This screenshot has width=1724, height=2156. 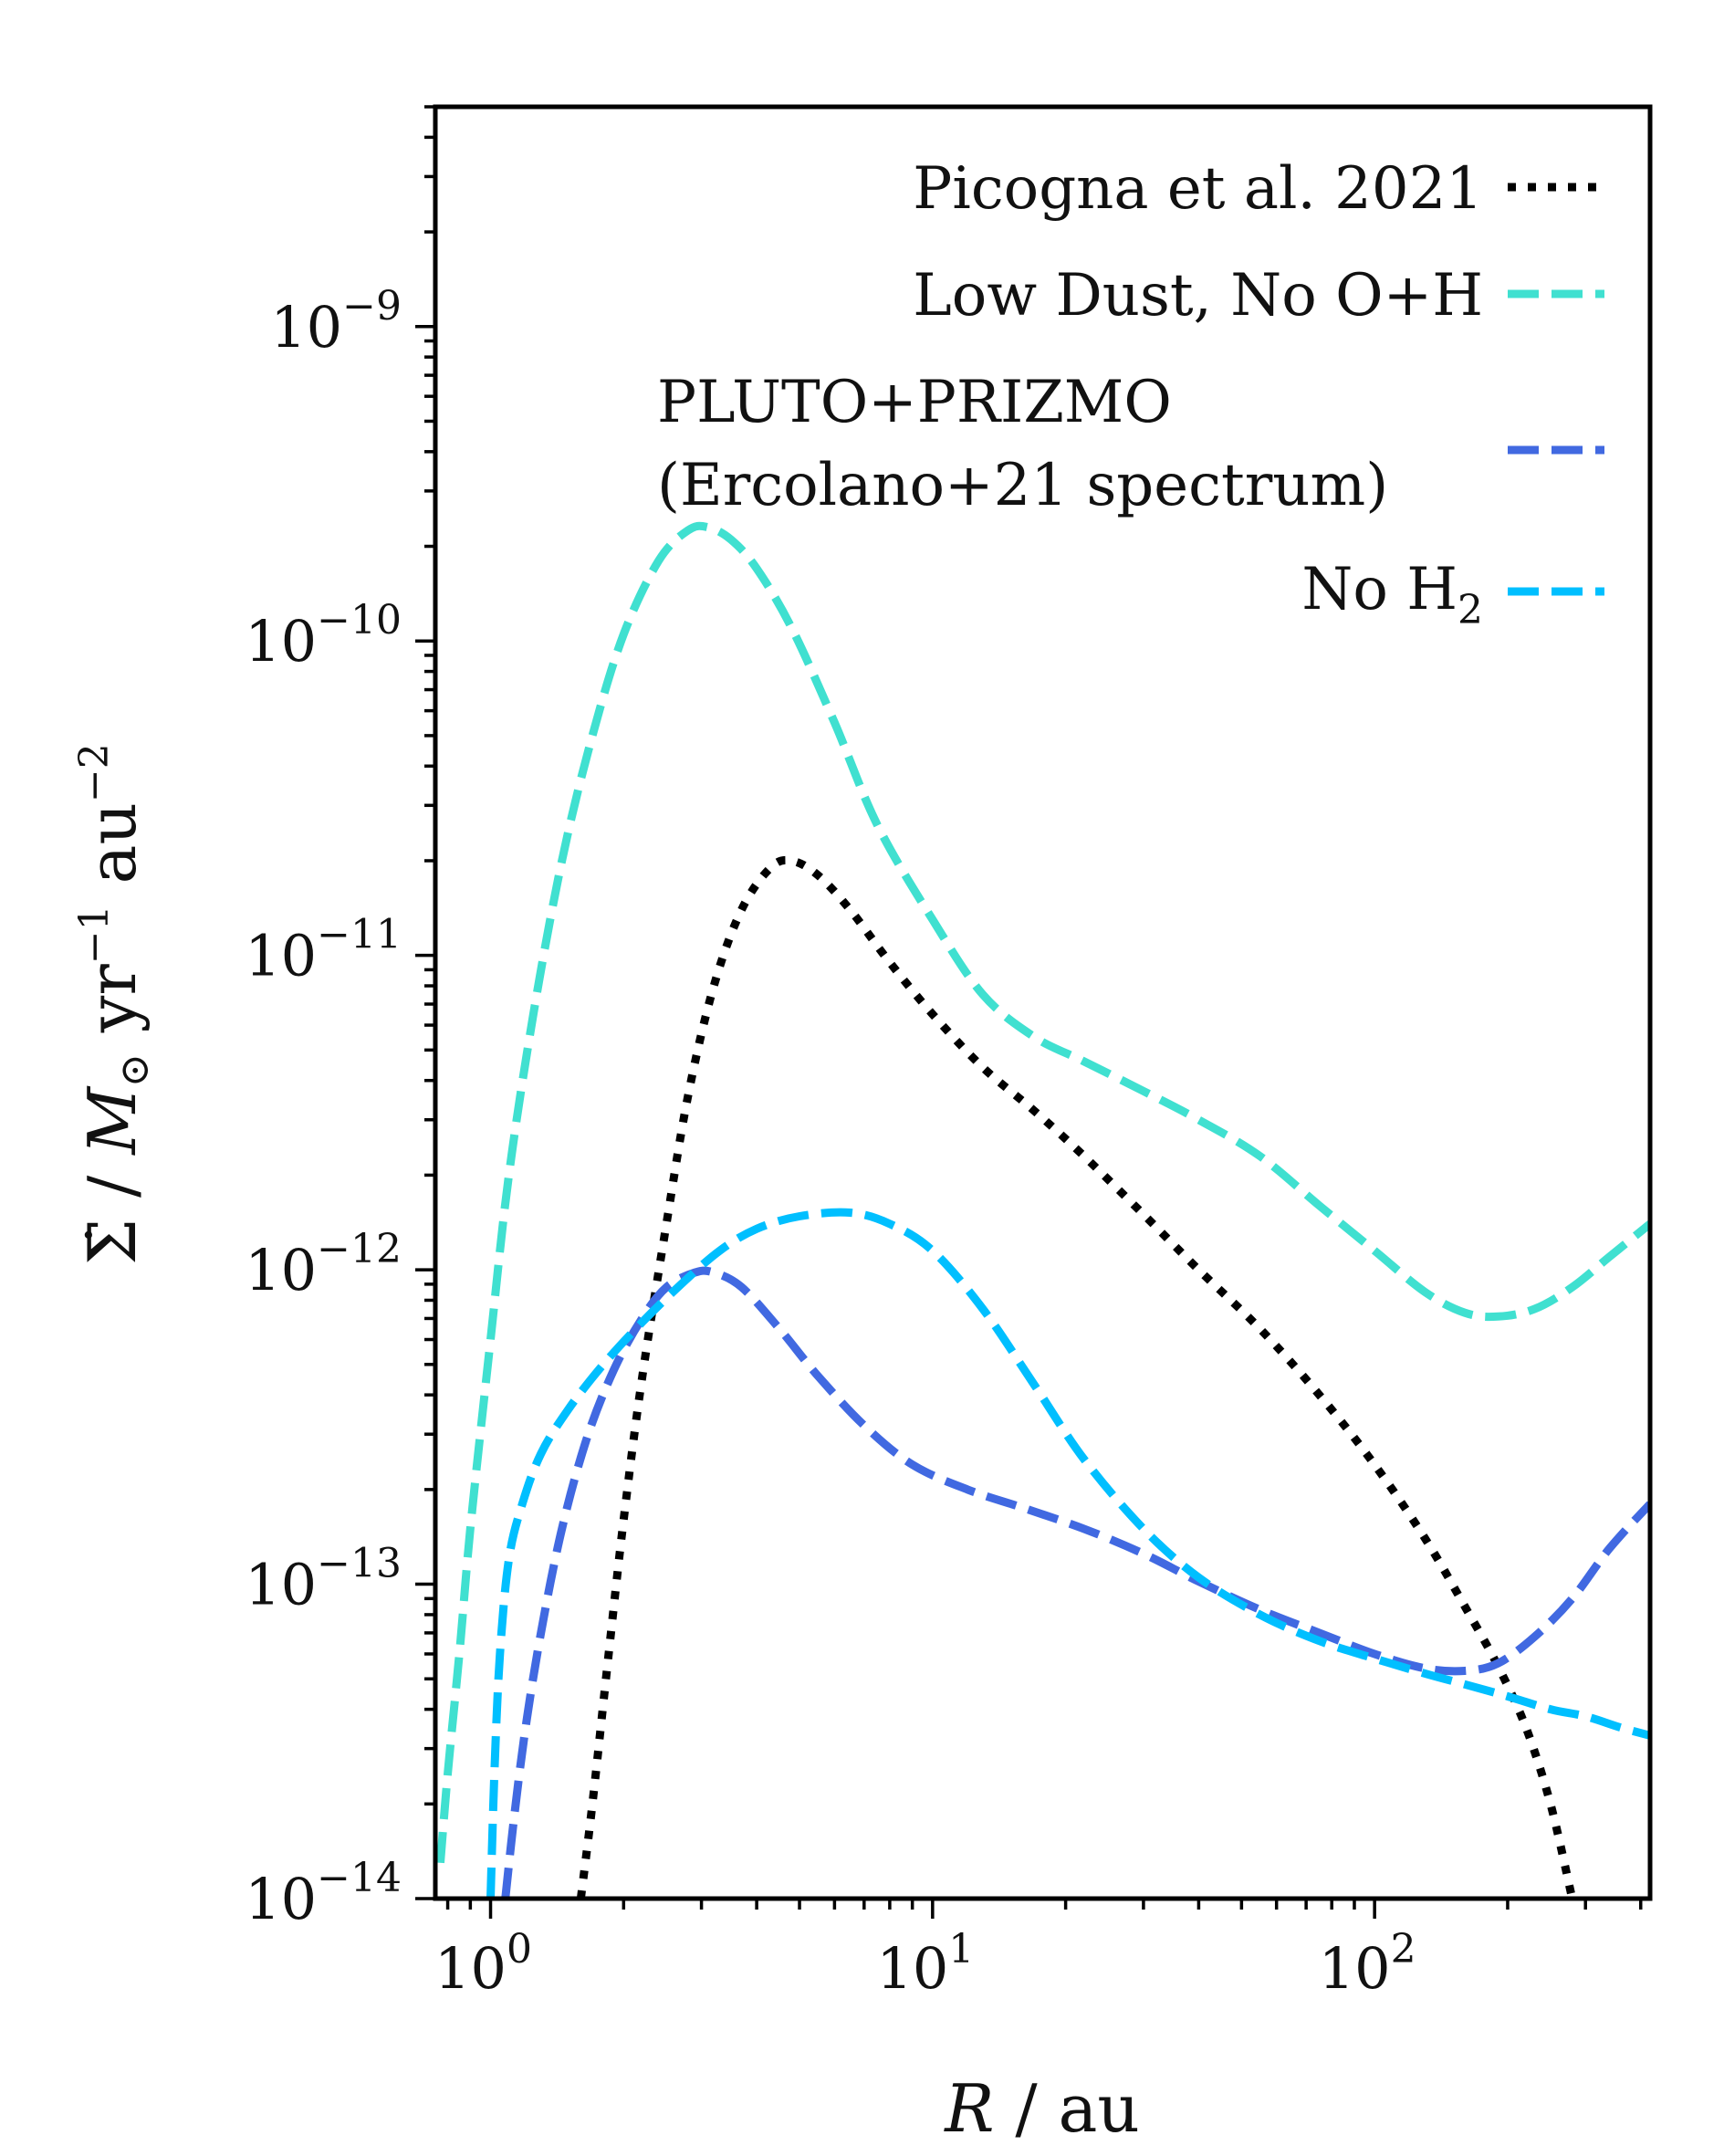 I want to click on y-tick-label: 10−12, so click(x=324, y=1264).